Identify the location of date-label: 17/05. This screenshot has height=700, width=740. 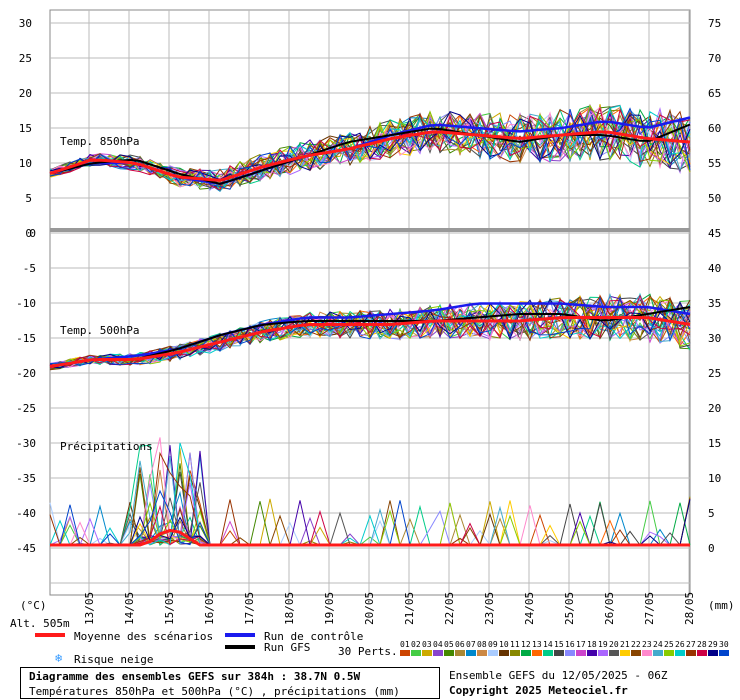
(249, 608).